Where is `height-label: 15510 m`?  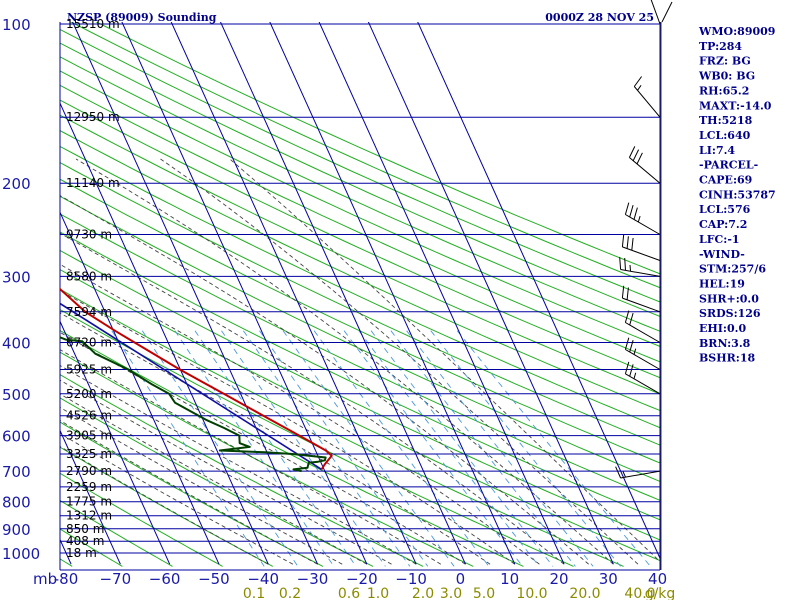
height-label: 15510 m is located at coordinates (93, 24).